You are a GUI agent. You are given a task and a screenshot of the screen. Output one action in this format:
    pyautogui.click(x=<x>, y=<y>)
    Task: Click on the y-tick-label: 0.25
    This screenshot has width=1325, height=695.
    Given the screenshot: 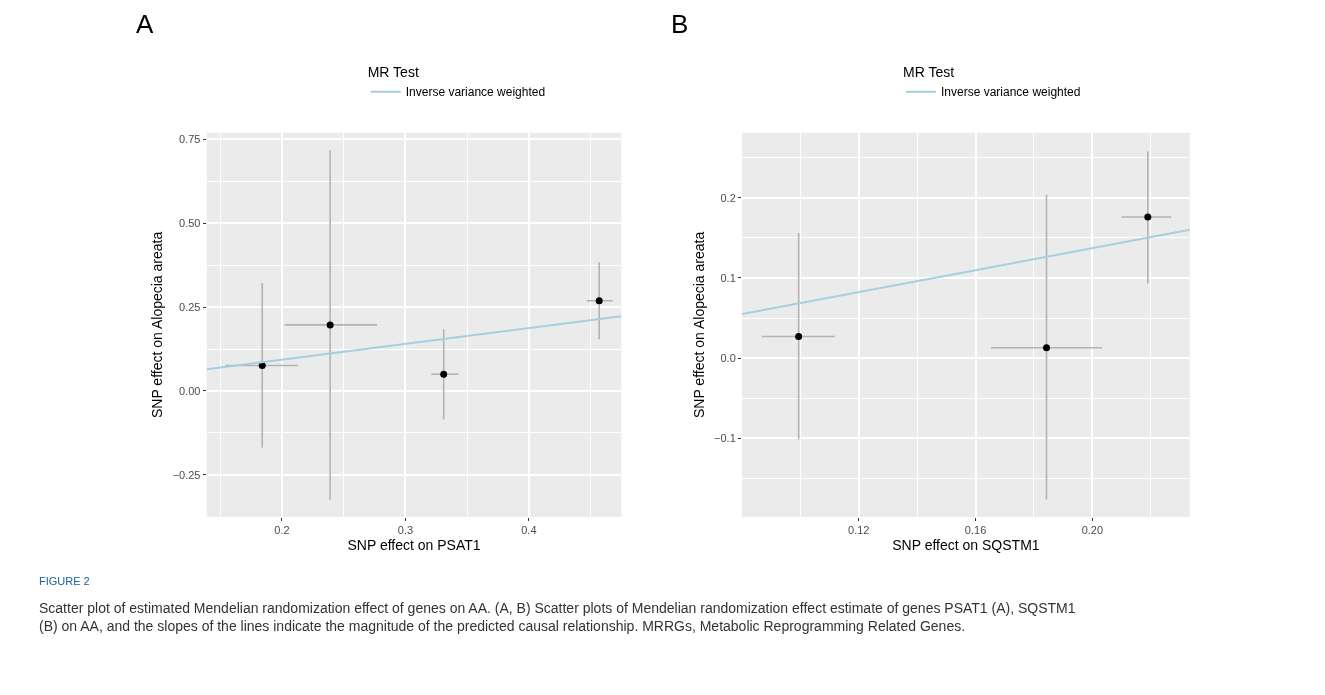 What is the action you would take?
    pyautogui.click(x=190, y=306)
    